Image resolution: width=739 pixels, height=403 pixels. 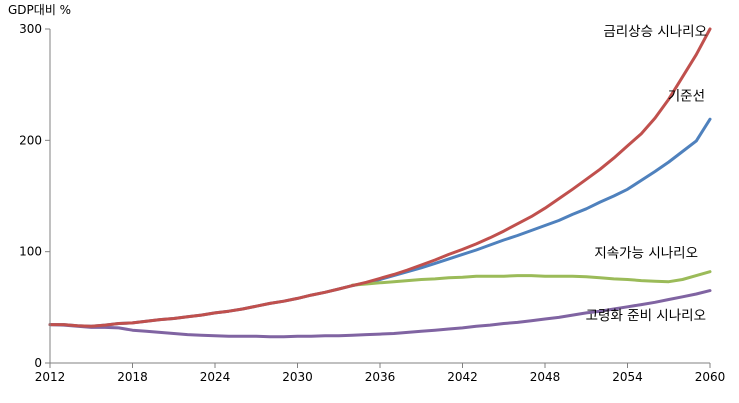 What do you see at coordinates (710, 377) in the screenshot?
I see `x-tick-label: 2060` at bounding box center [710, 377].